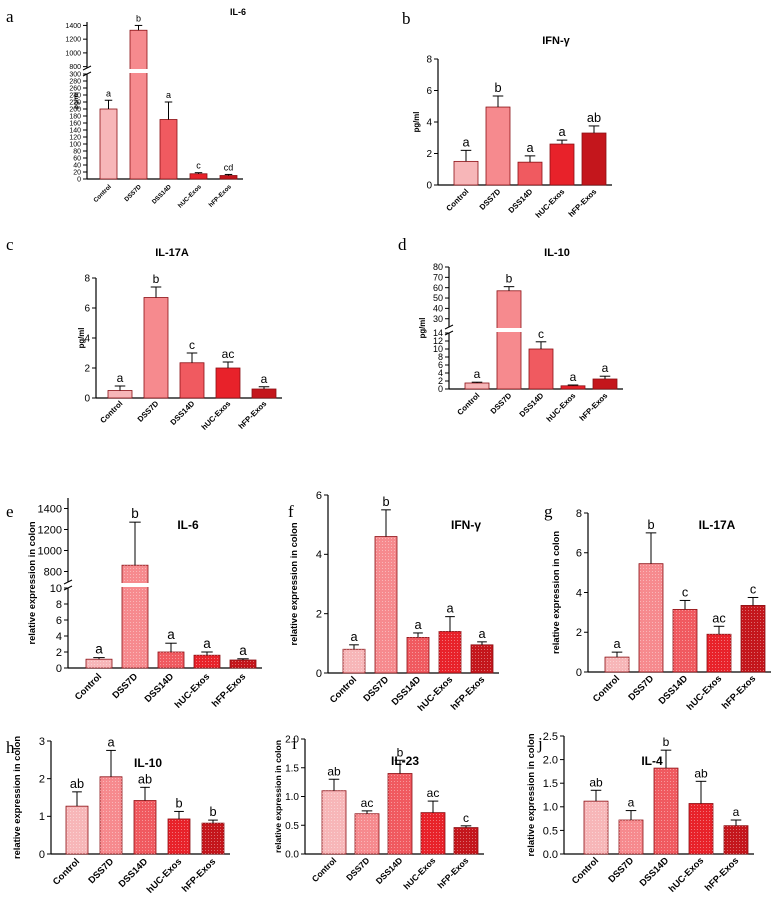  I want to click on y-tick-label-i: 1.5, so click(292, 768).